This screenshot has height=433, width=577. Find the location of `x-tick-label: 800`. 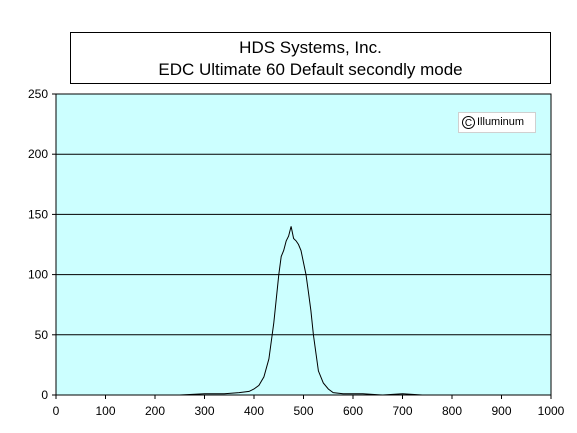

x-tick-label: 800 is located at coordinates (452, 411).